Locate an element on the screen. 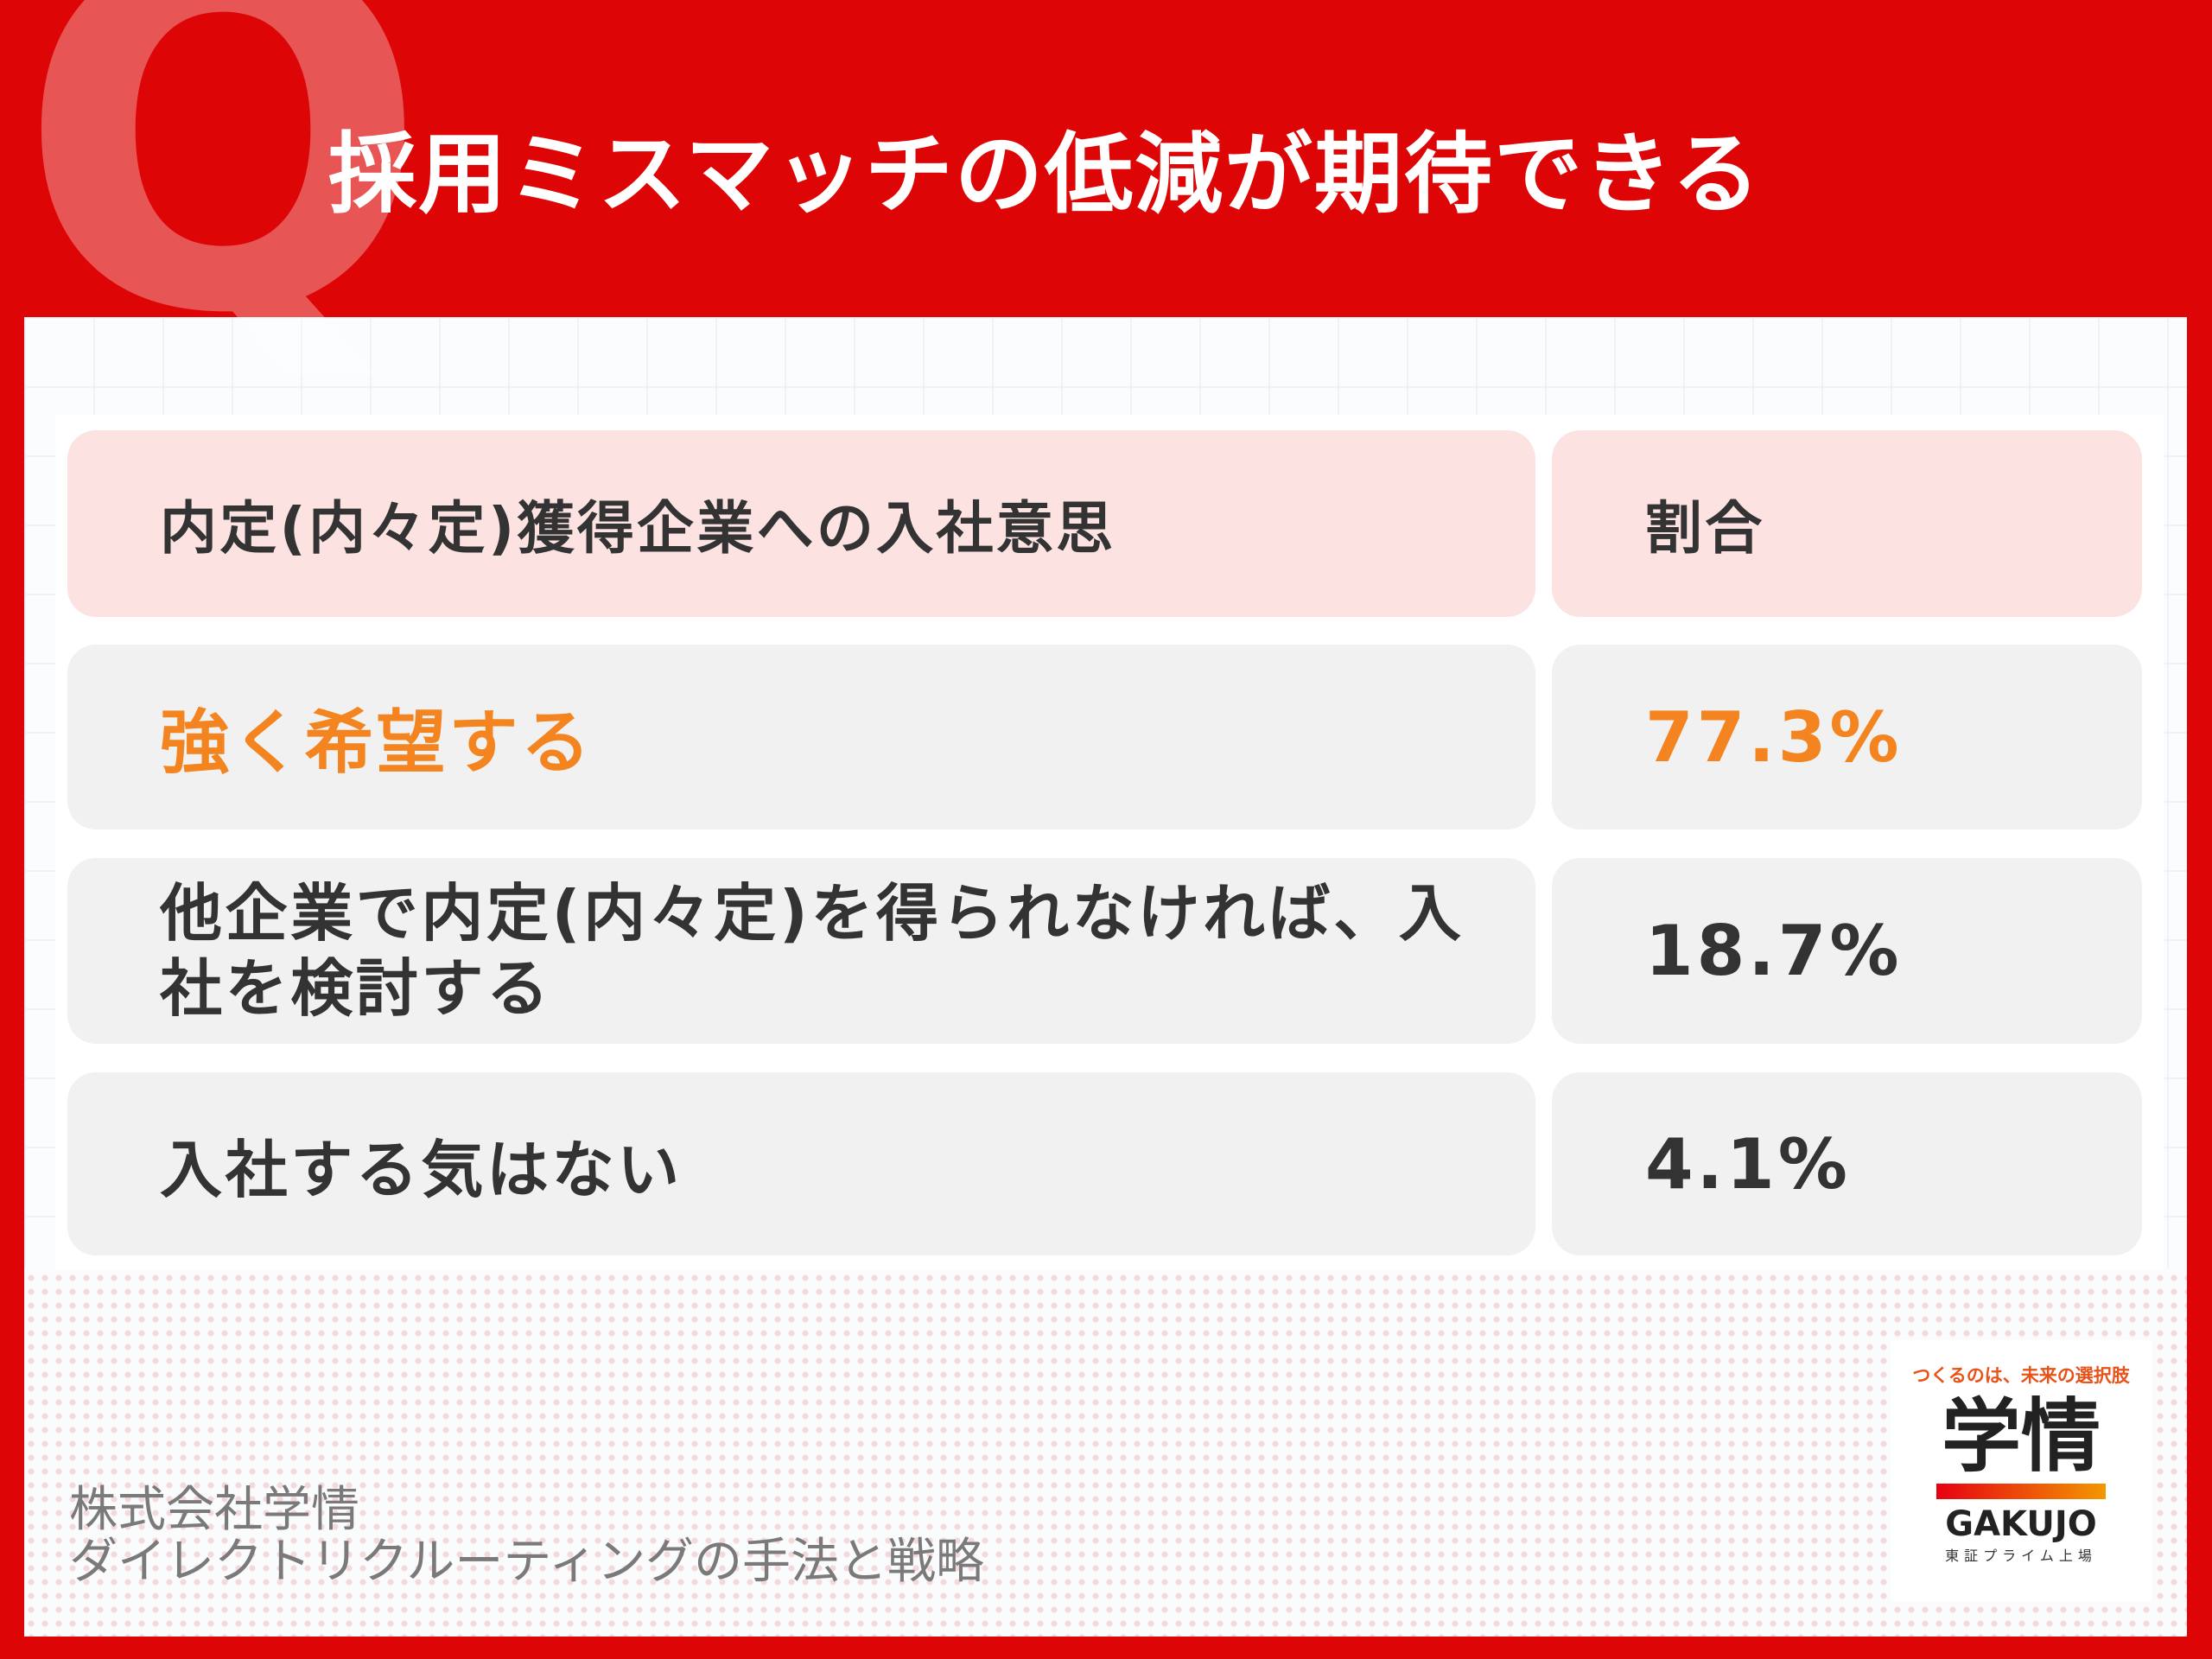  header-text: 内定(内々定)獲得企業への入社意思 is located at coordinates (638, 528).